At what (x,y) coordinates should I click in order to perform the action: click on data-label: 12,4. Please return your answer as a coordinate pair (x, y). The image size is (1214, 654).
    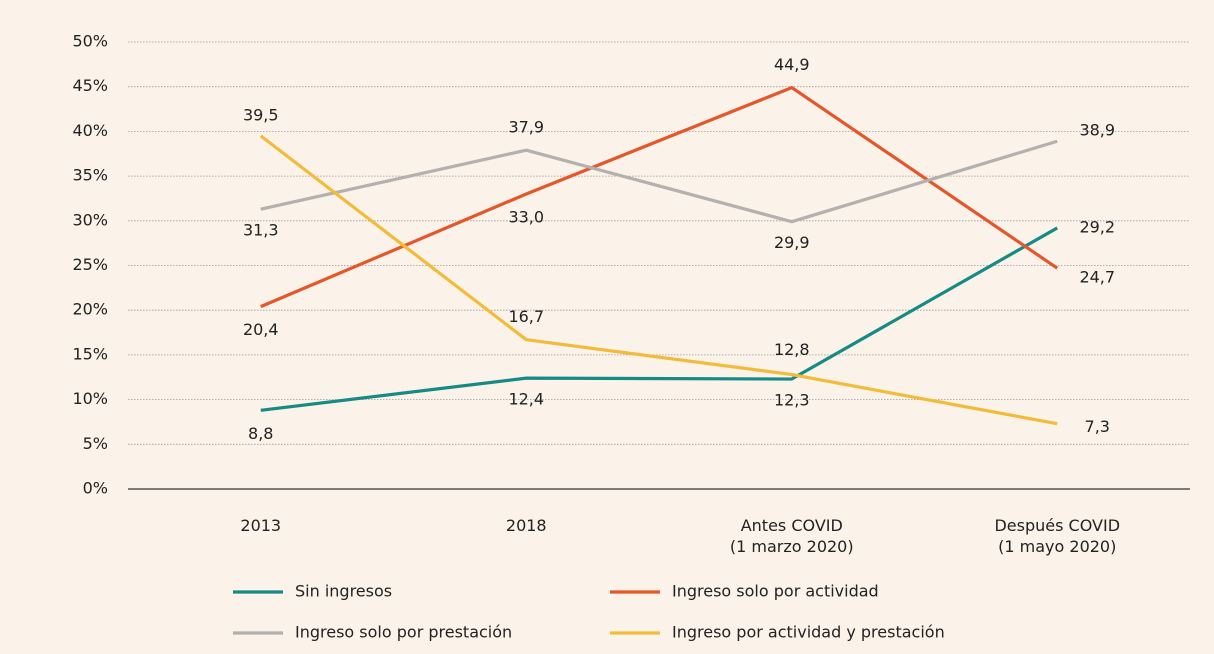
    Looking at the image, I should click on (526, 399).